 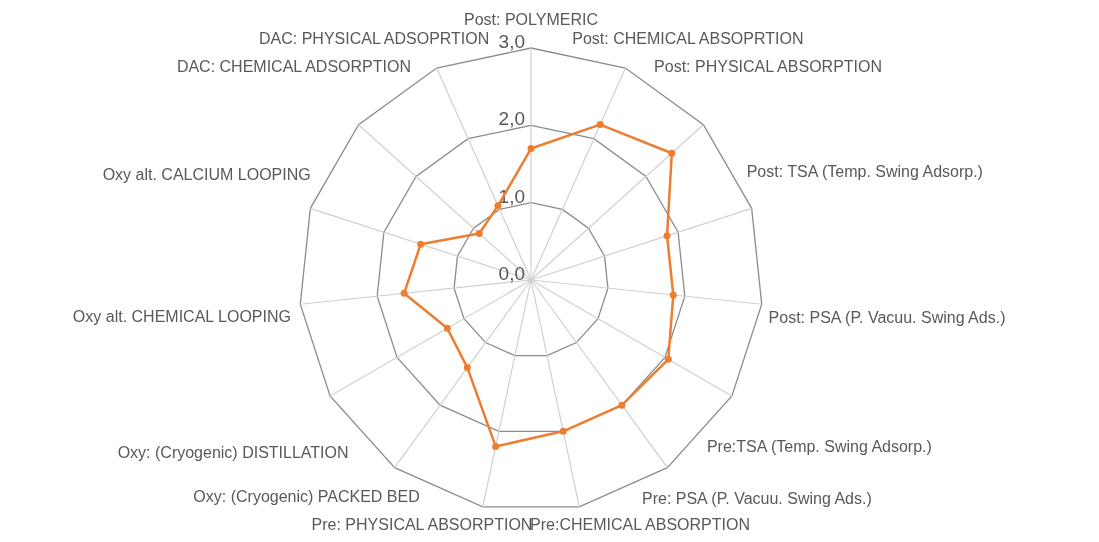 What do you see at coordinates (864, 172) in the screenshot?
I see `spoke-label: Post: TSA (Temp. Swing Adsorp.)` at bounding box center [864, 172].